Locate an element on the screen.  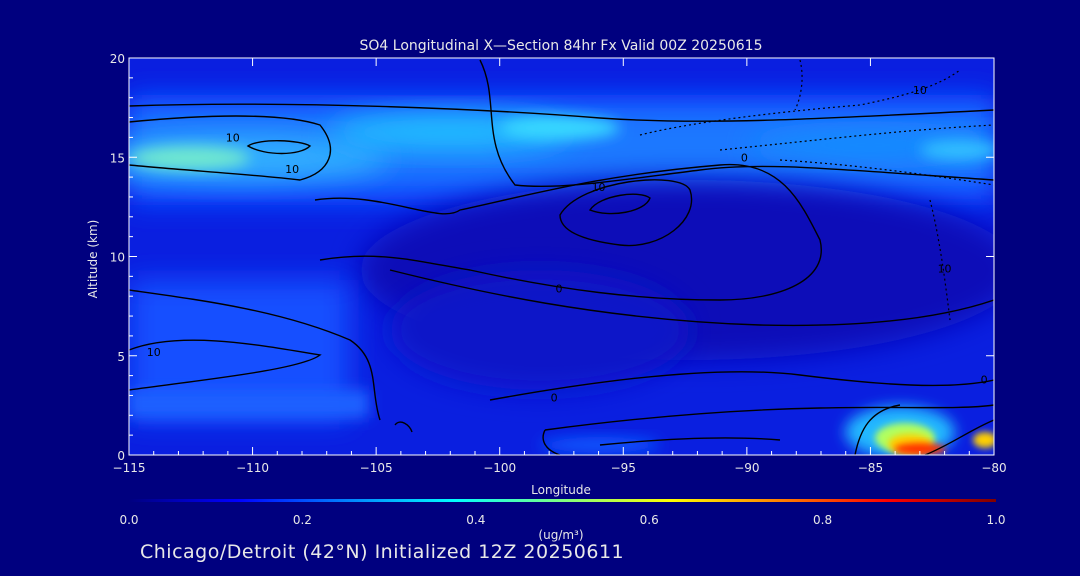
x-tick-label: −105 is located at coordinates (376, 468).